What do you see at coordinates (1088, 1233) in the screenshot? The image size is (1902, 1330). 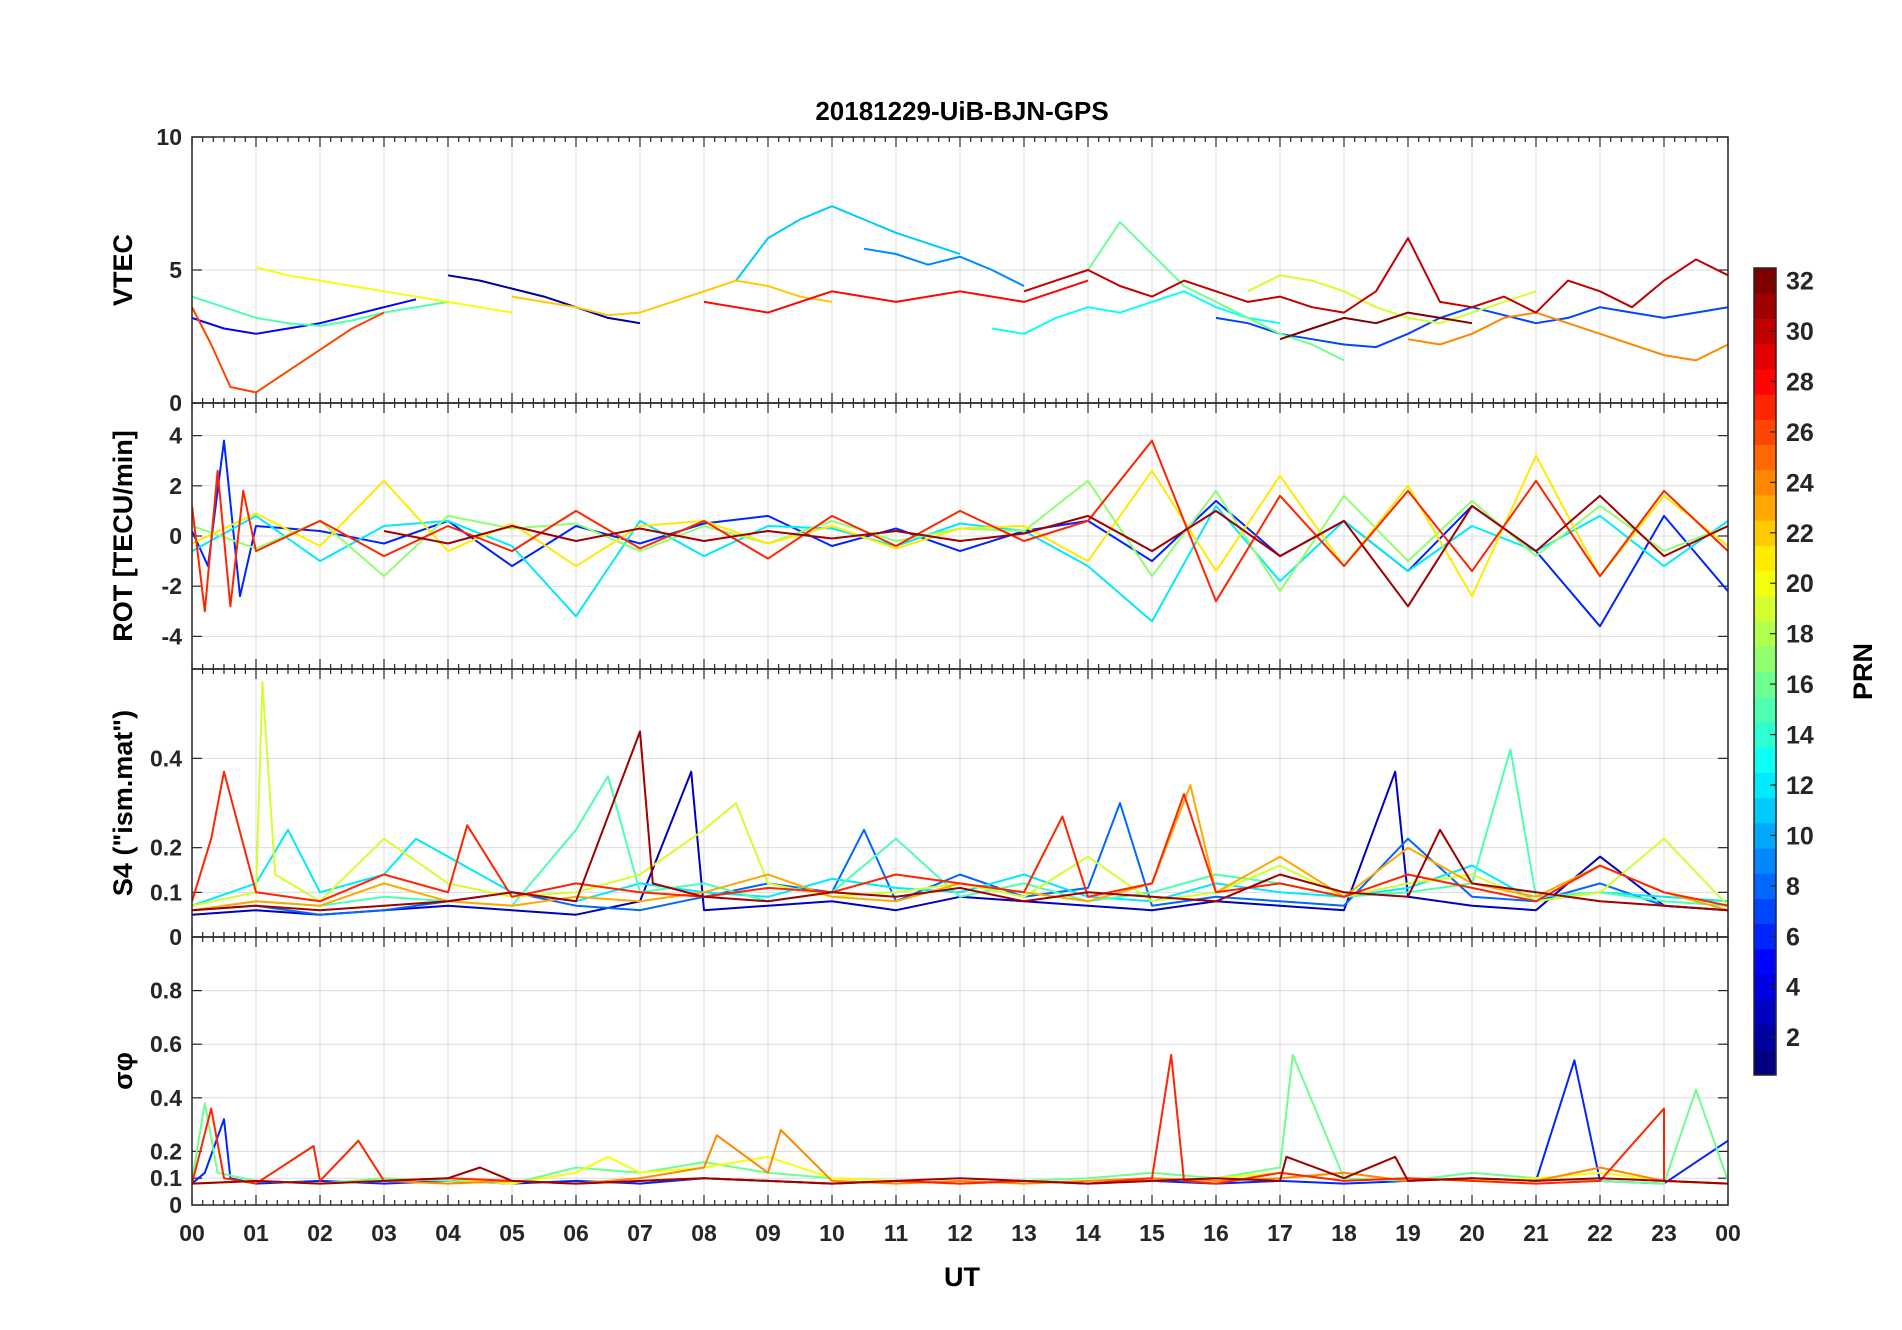 I see `x-tick-label: 14` at bounding box center [1088, 1233].